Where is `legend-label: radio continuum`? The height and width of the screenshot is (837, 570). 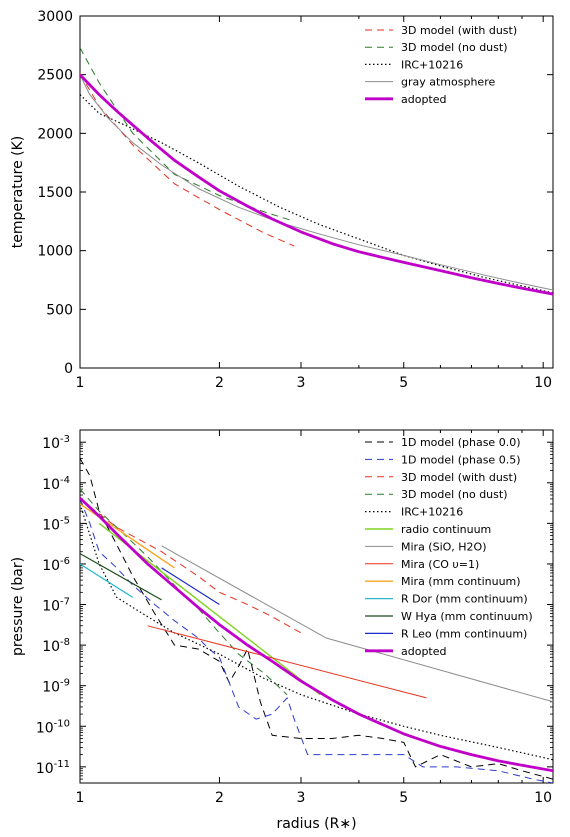 legend-label: radio continuum is located at coordinates (446, 529).